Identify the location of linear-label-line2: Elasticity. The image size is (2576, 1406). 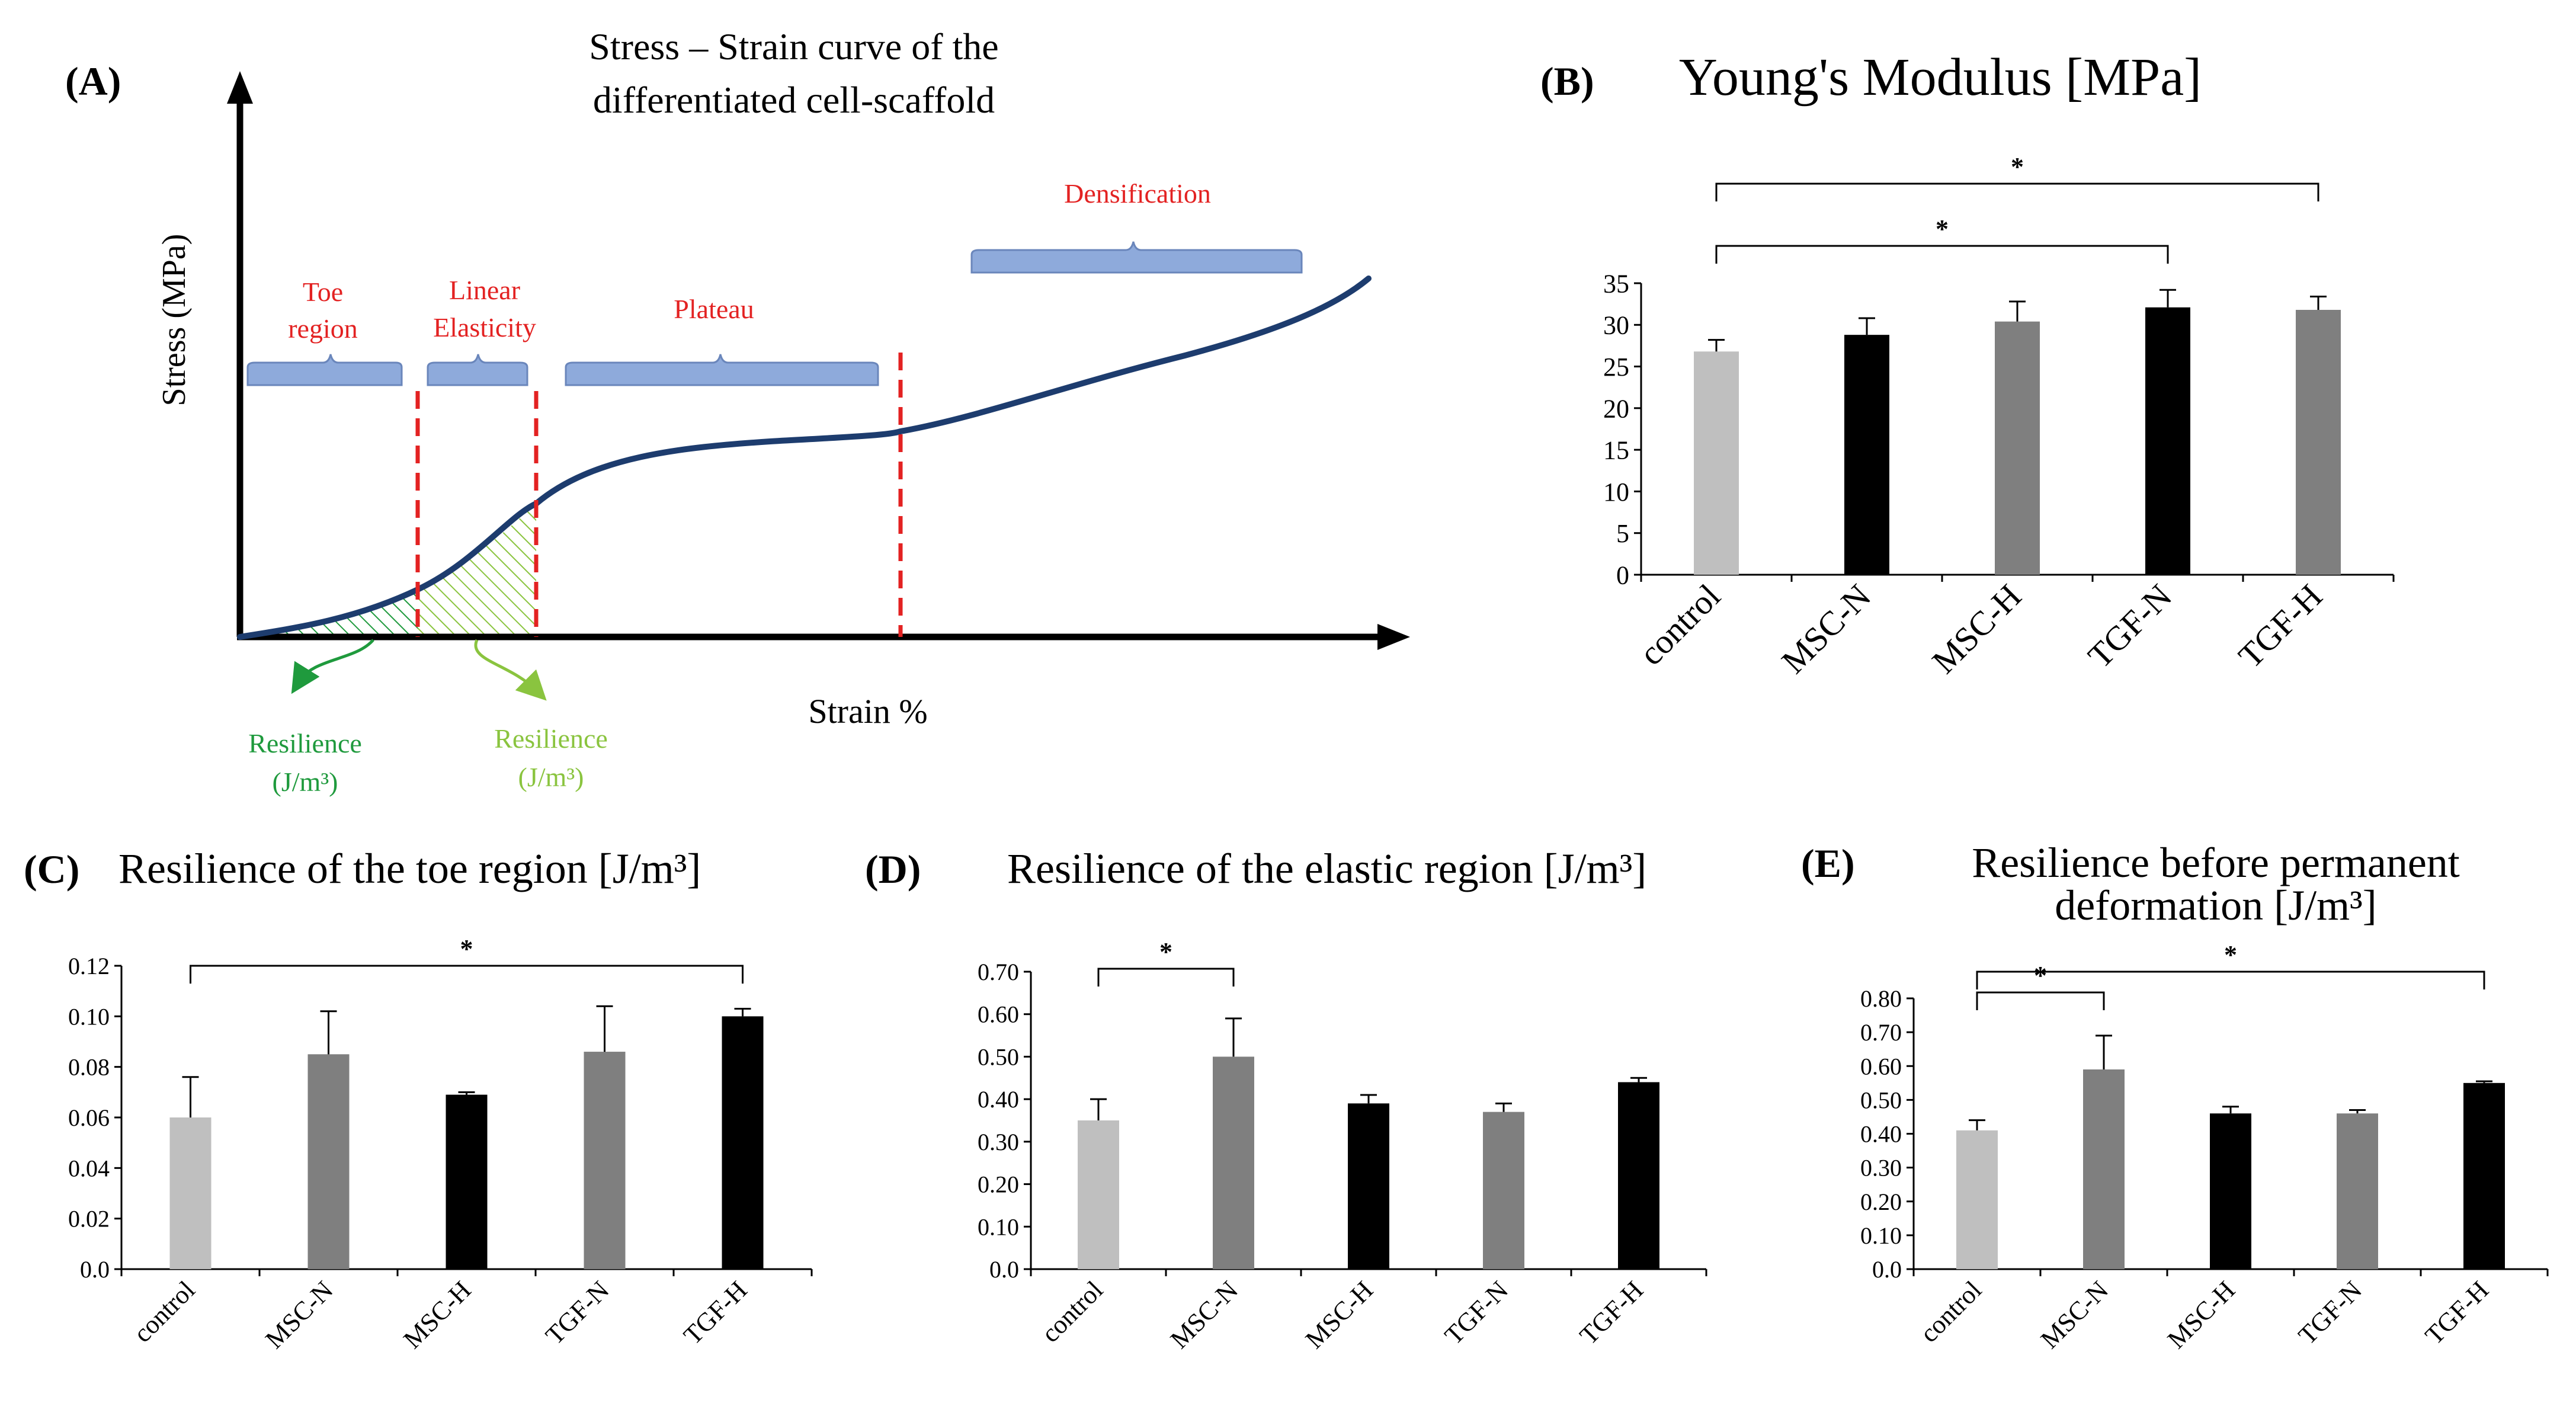
(484, 327).